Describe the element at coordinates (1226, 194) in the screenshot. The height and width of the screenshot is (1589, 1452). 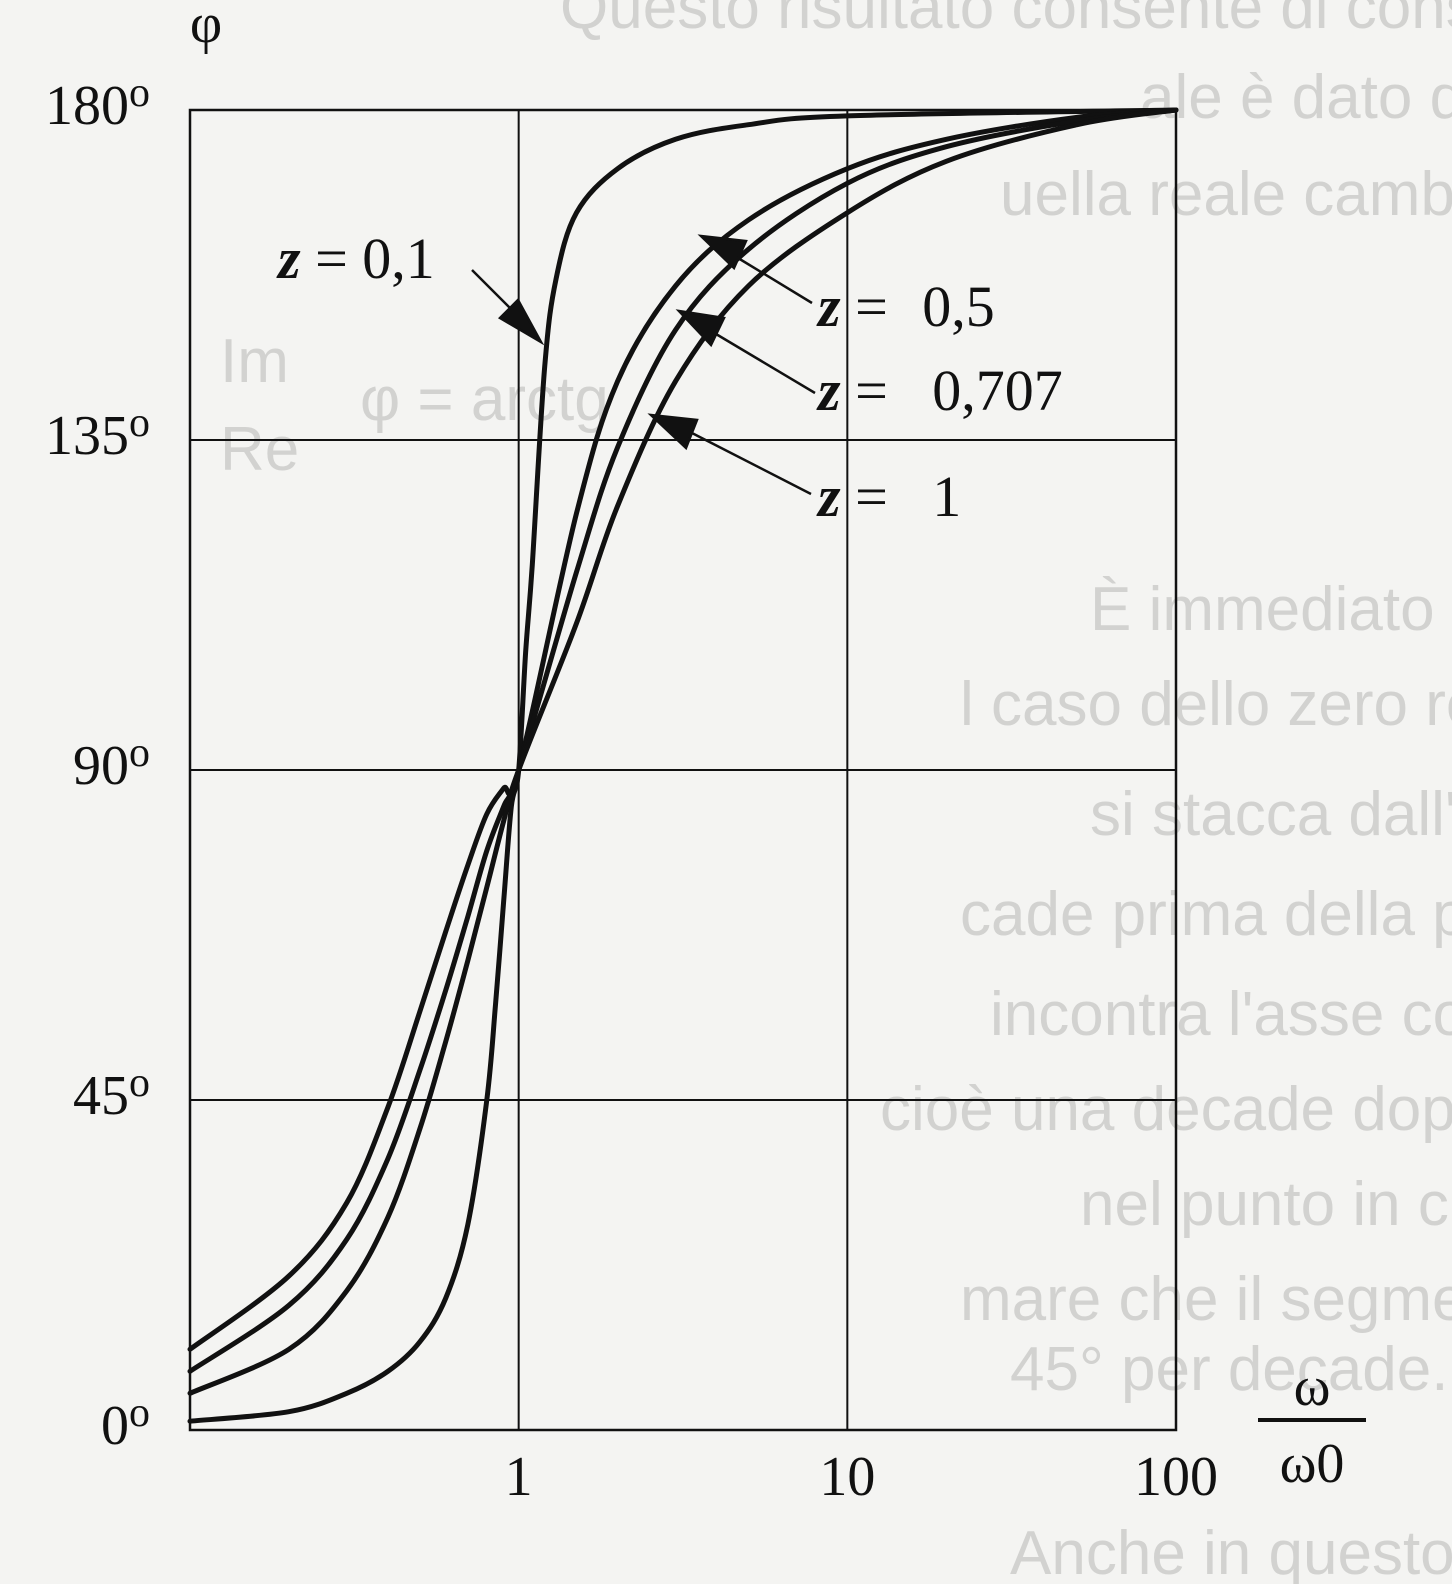
I see `background-text-line: uella reale cambiata di segno, pertanto:` at that location.